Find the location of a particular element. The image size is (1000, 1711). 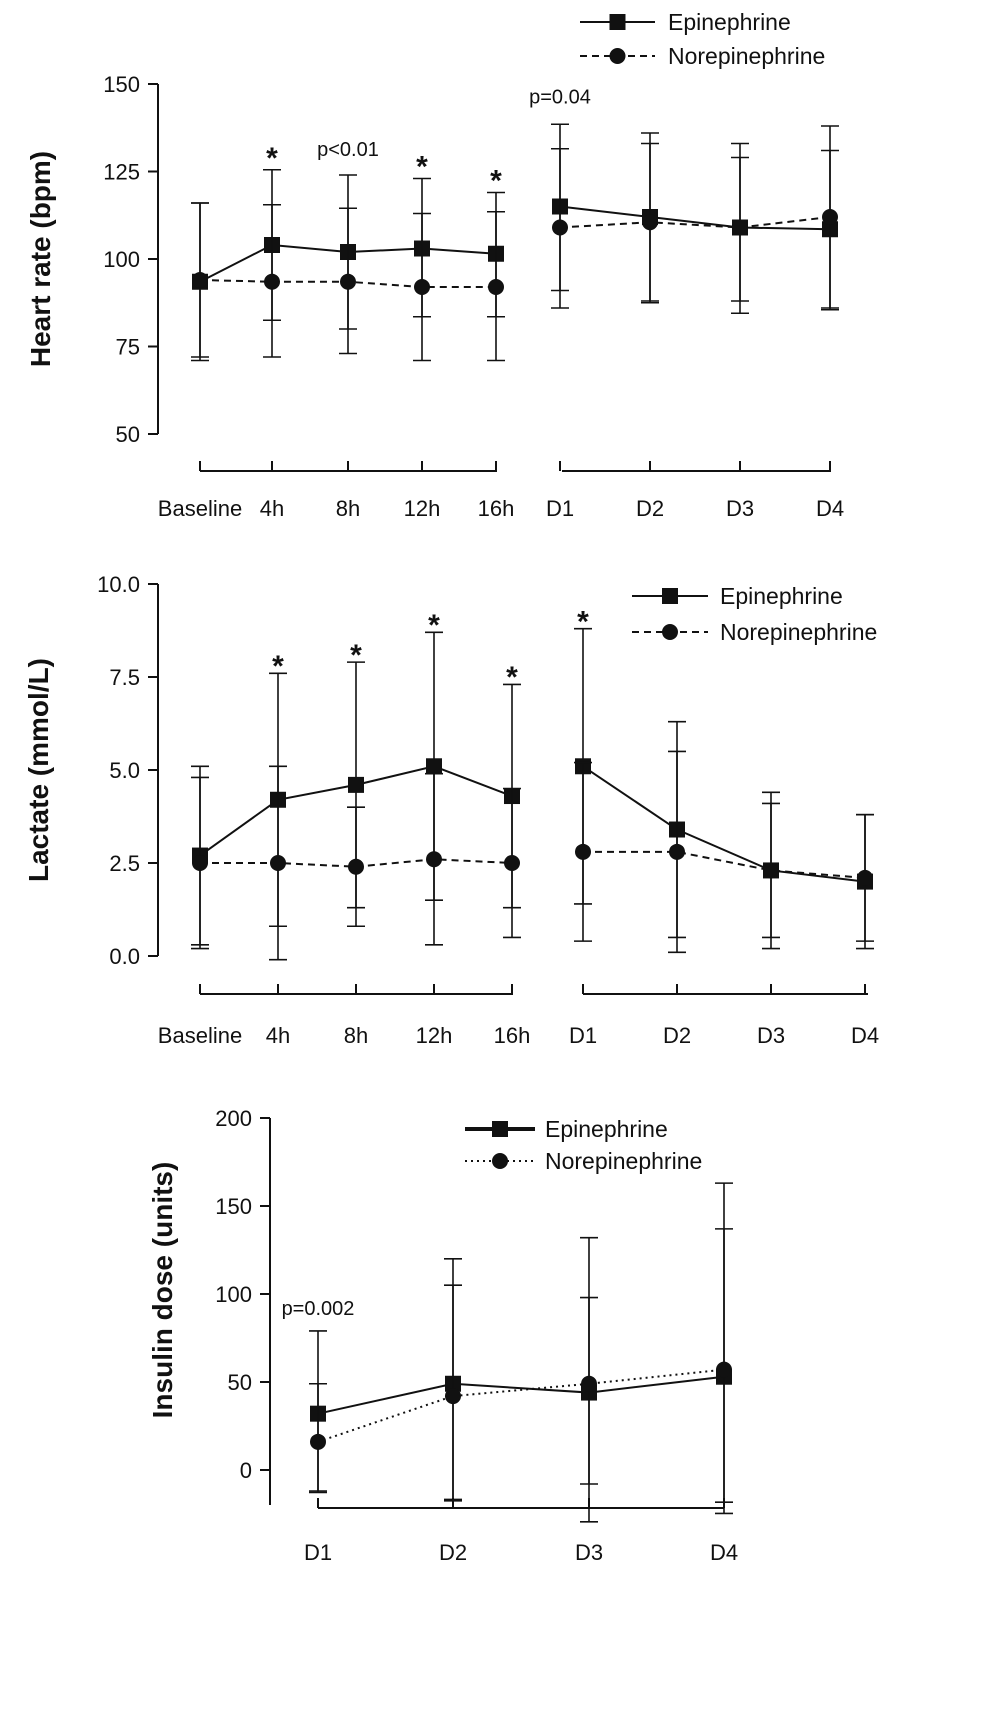

y-axis-title: Lactate (mmol/L) is located at coordinates (38, 770).